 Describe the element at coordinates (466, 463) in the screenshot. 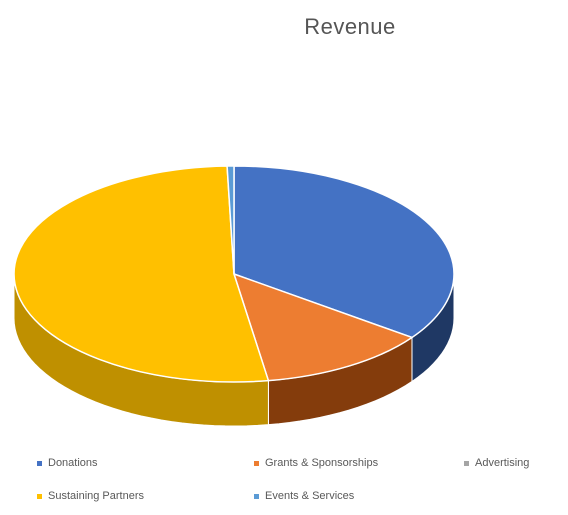

I see `legend-swatch-advertising` at that location.